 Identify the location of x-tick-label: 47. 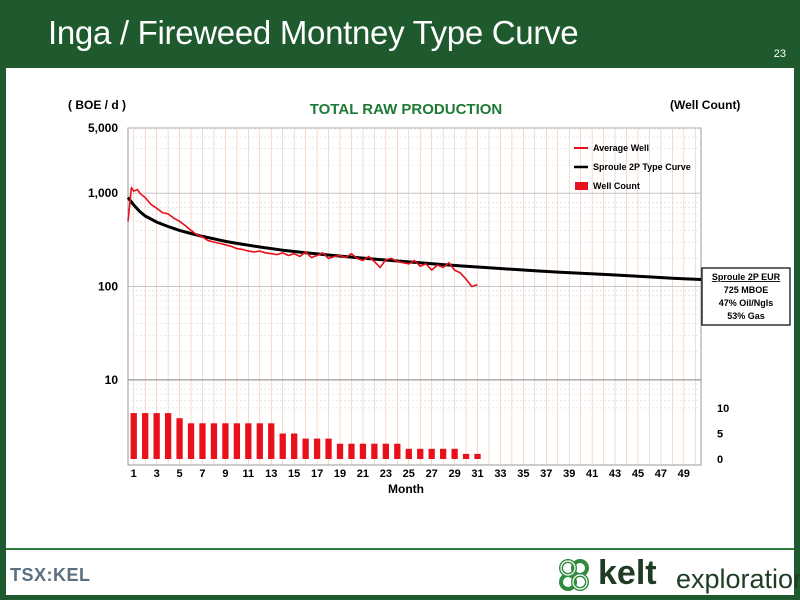
(661, 474).